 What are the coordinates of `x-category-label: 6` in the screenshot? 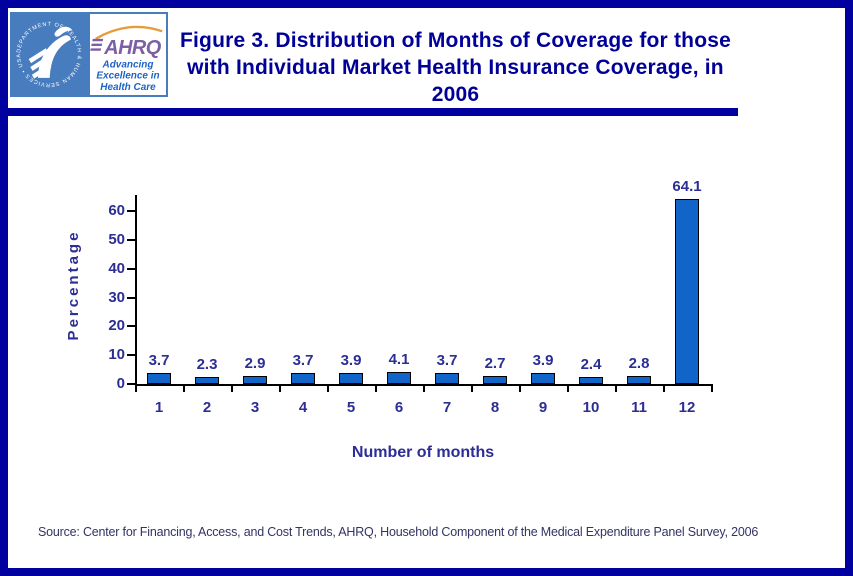 It's located at (399, 407).